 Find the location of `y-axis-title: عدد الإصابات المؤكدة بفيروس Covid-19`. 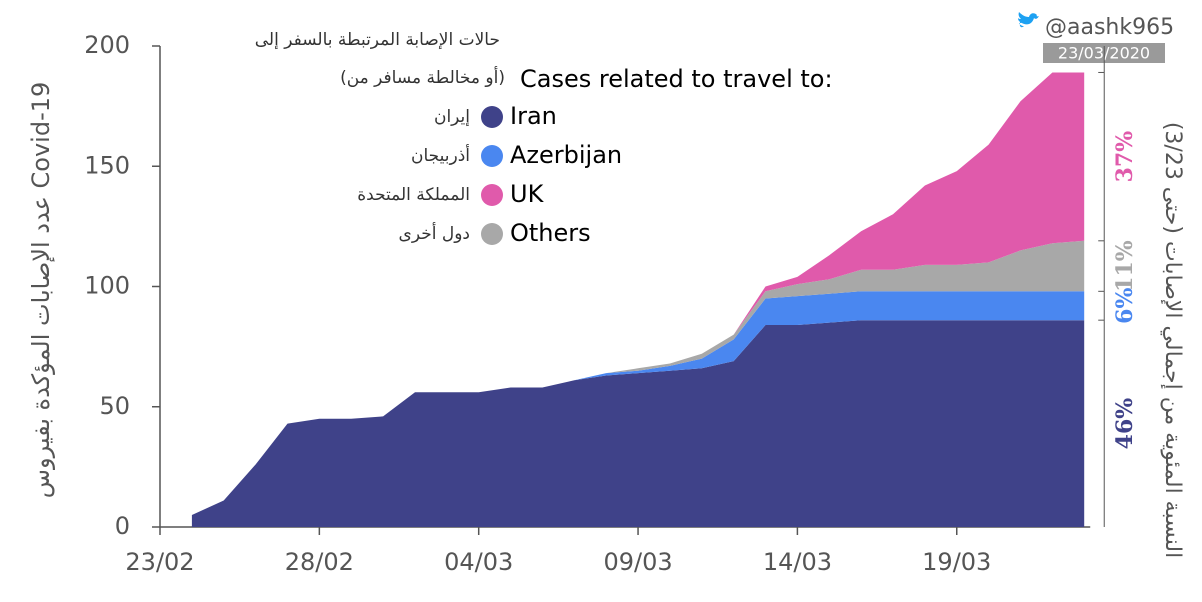

y-axis-title: عدد الإصابات المؤكدة بفيروس Covid-19 is located at coordinates (41, 290).